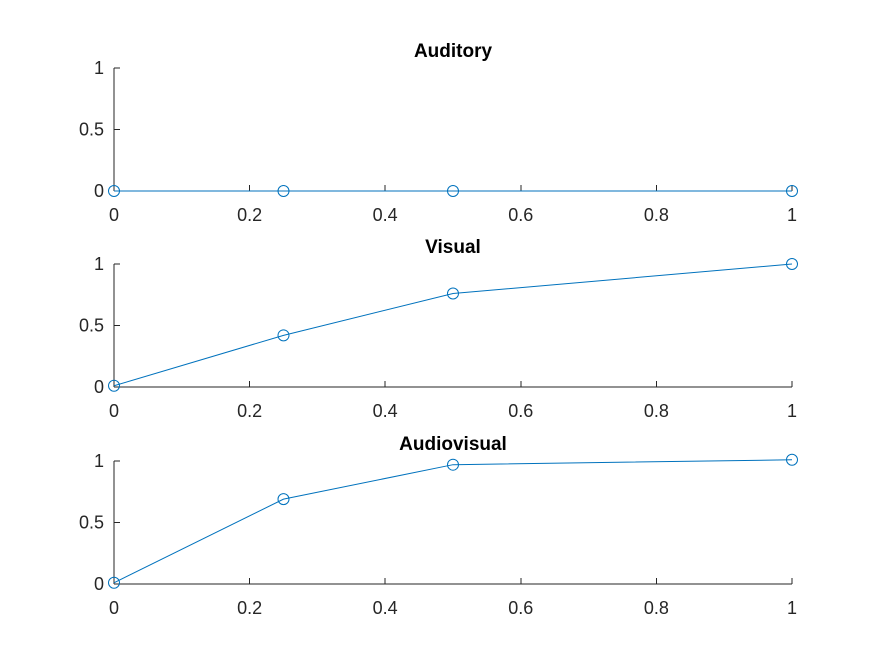  Describe the element at coordinates (453, 51) in the screenshot. I see `subplot-title: Auditory` at that location.